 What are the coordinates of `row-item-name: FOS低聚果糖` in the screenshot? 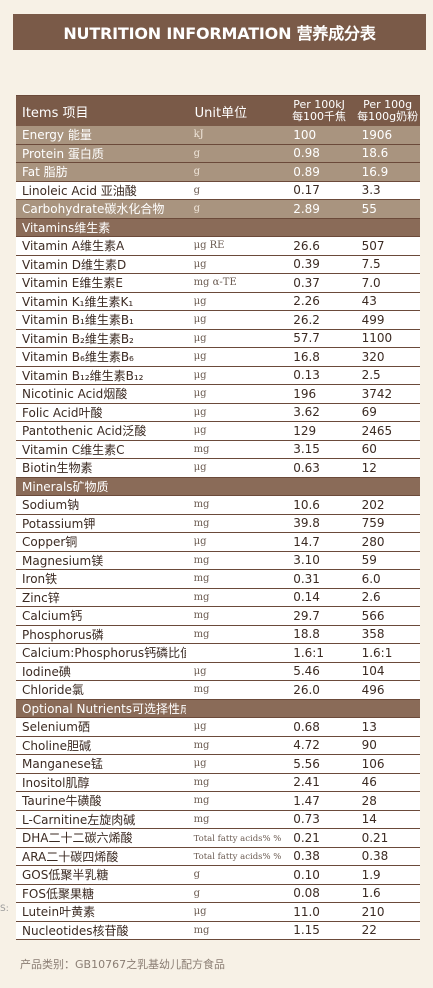 It's located at (58, 893).